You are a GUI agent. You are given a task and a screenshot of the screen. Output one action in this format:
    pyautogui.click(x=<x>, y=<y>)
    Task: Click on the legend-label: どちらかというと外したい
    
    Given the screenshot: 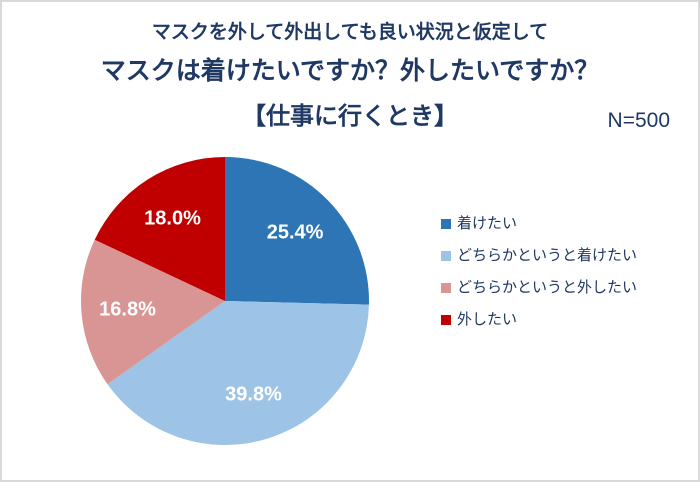 What is the action you would take?
    pyautogui.click(x=547, y=287)
    